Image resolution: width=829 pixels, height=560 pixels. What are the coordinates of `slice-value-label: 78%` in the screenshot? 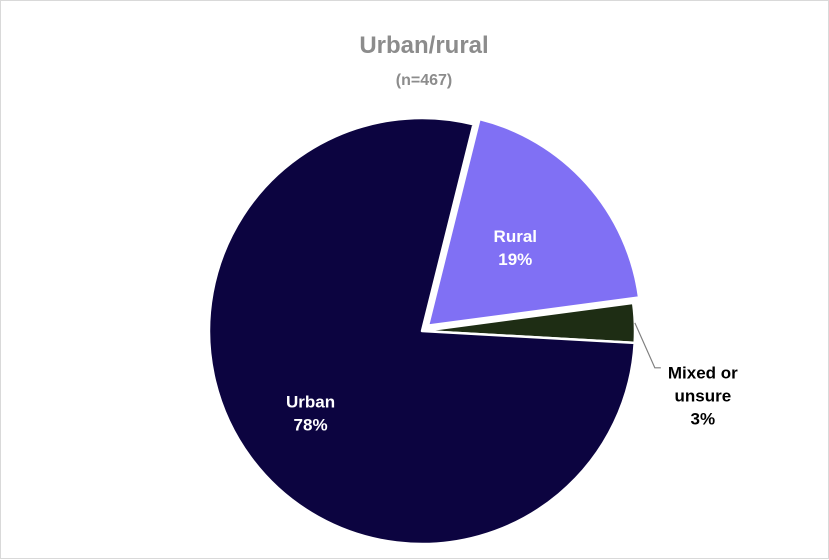 It's located at (311, 425).